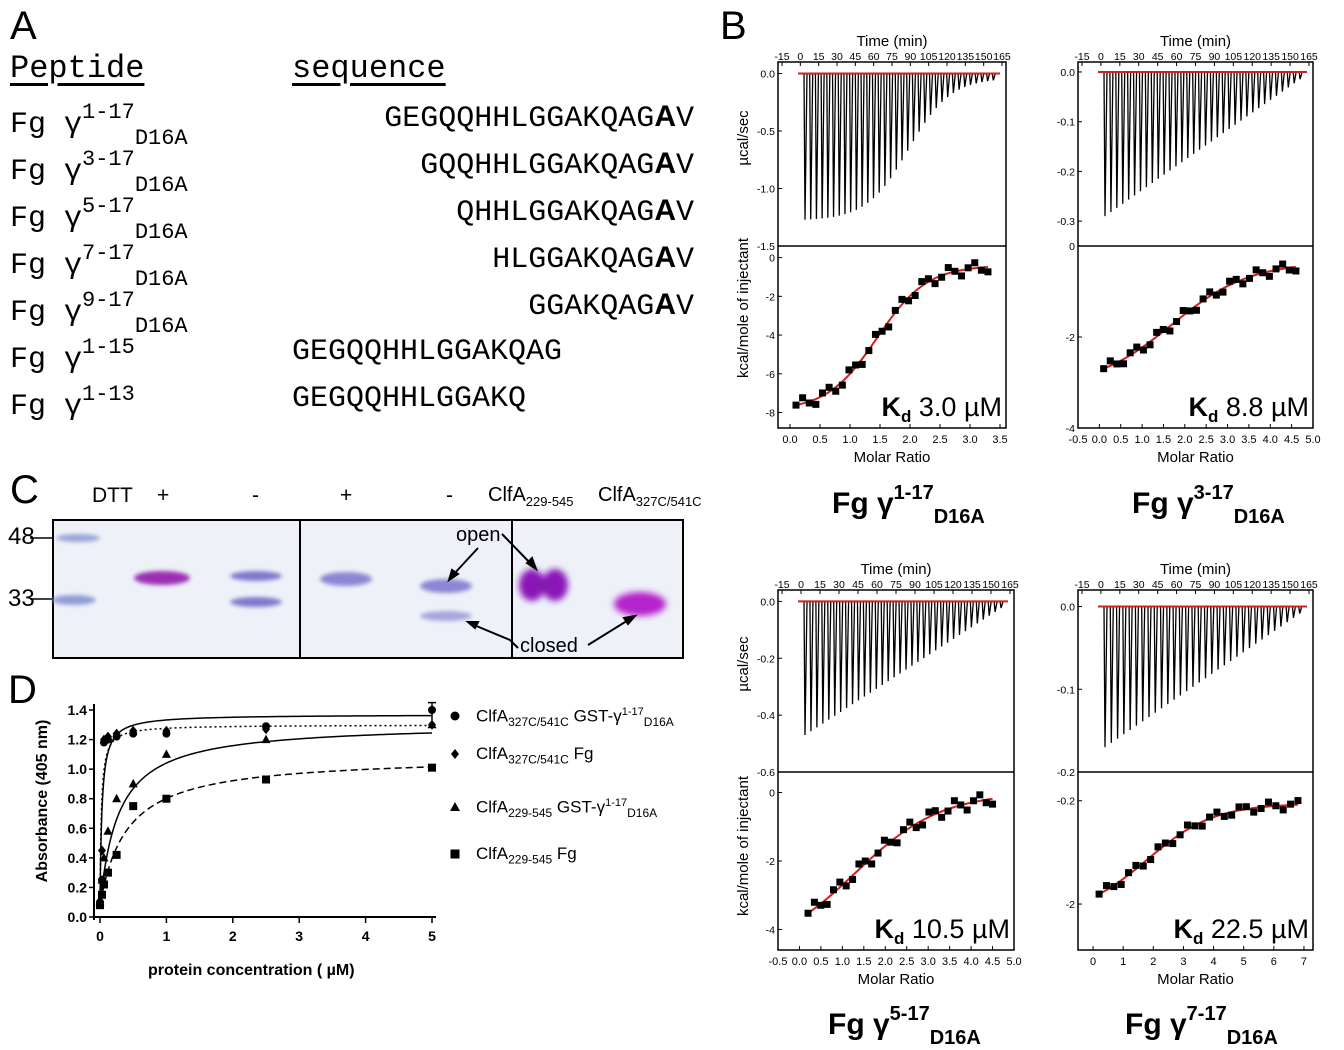 The height and width of the screenshot is (1050, 1344). I want to click on enthalpy-tick-label: 0, so click(1072, 247).